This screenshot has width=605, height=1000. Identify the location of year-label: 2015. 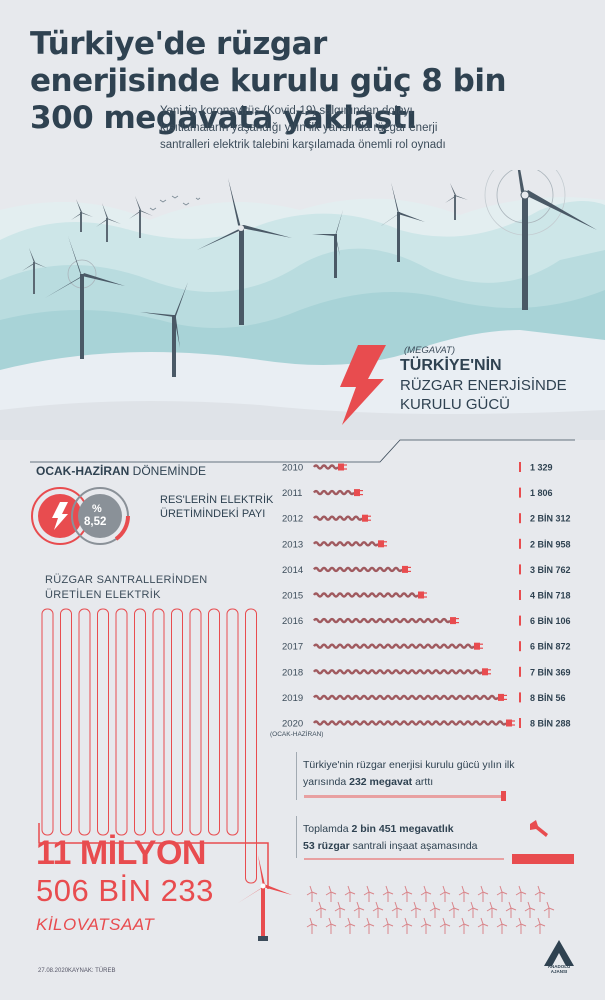
(292, 596).